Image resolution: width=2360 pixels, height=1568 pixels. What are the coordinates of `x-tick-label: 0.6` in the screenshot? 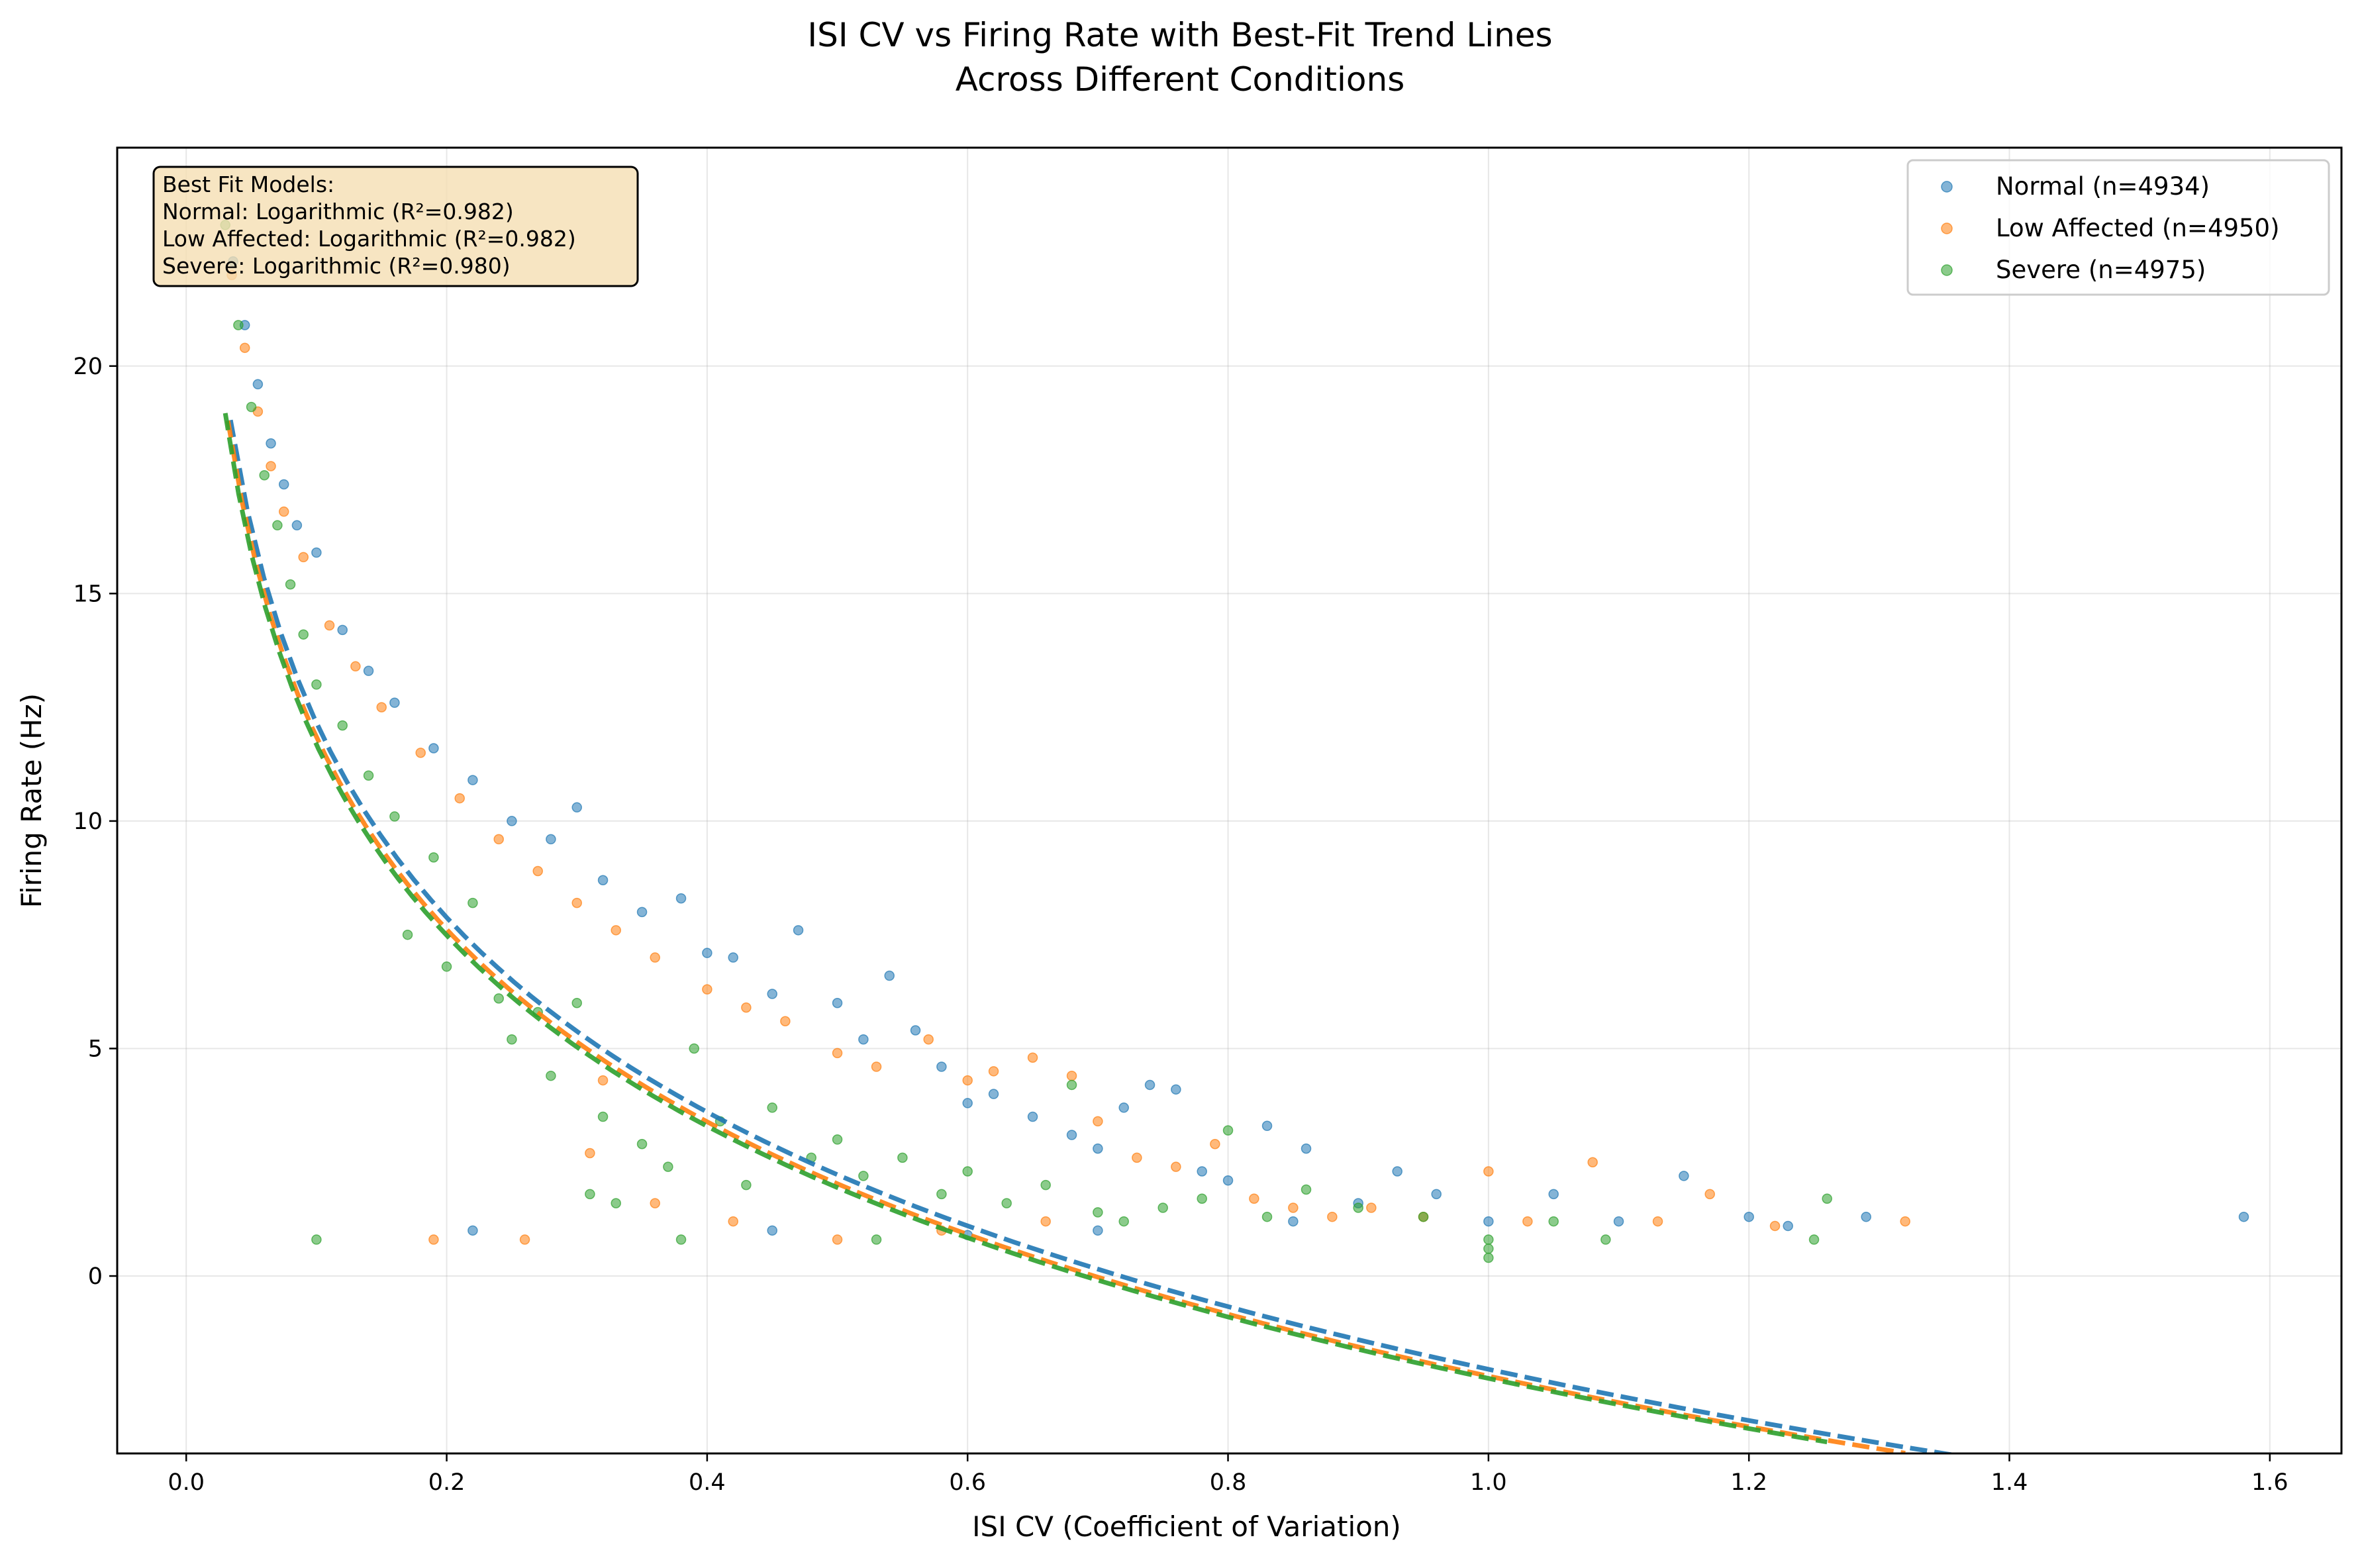 It's located at (967, 1482).